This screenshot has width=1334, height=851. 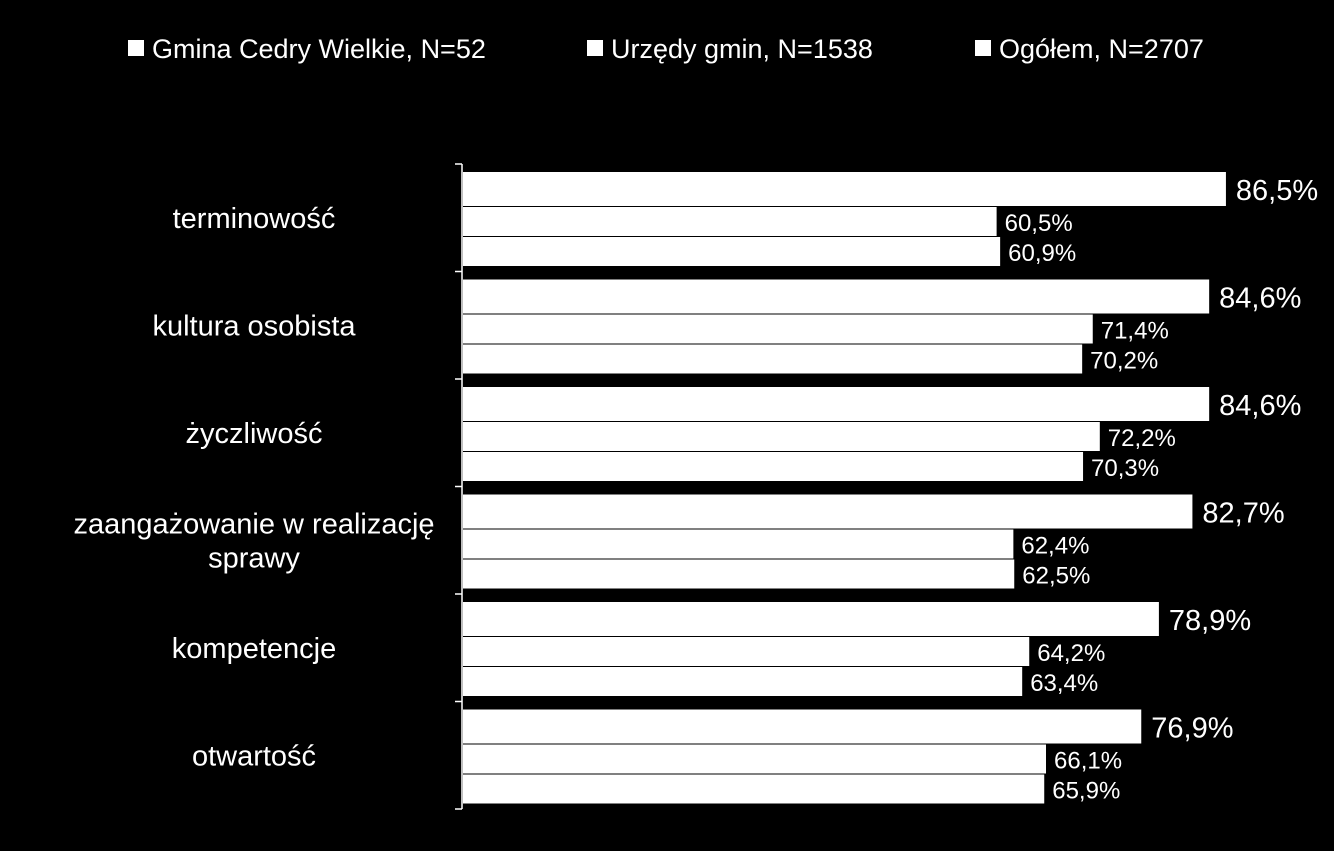 I want to click on bar-s1-c6, so click(x=802, y=726).